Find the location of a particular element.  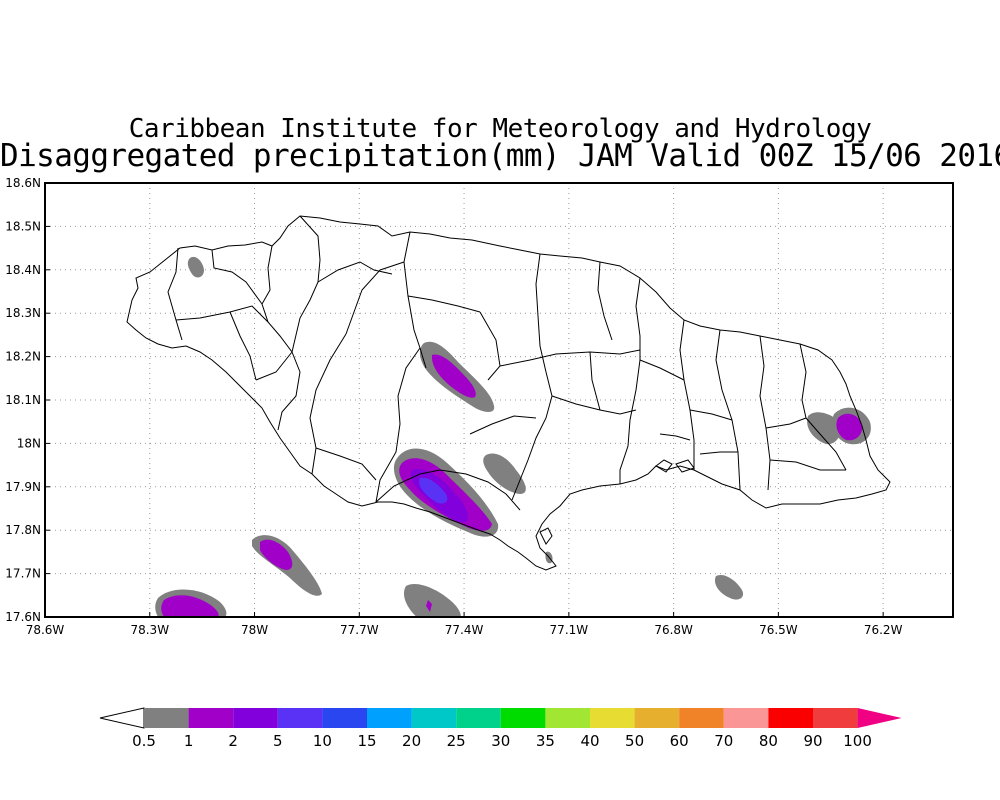

colorbar-label: 0.5 is located at coordinates (144, 741).